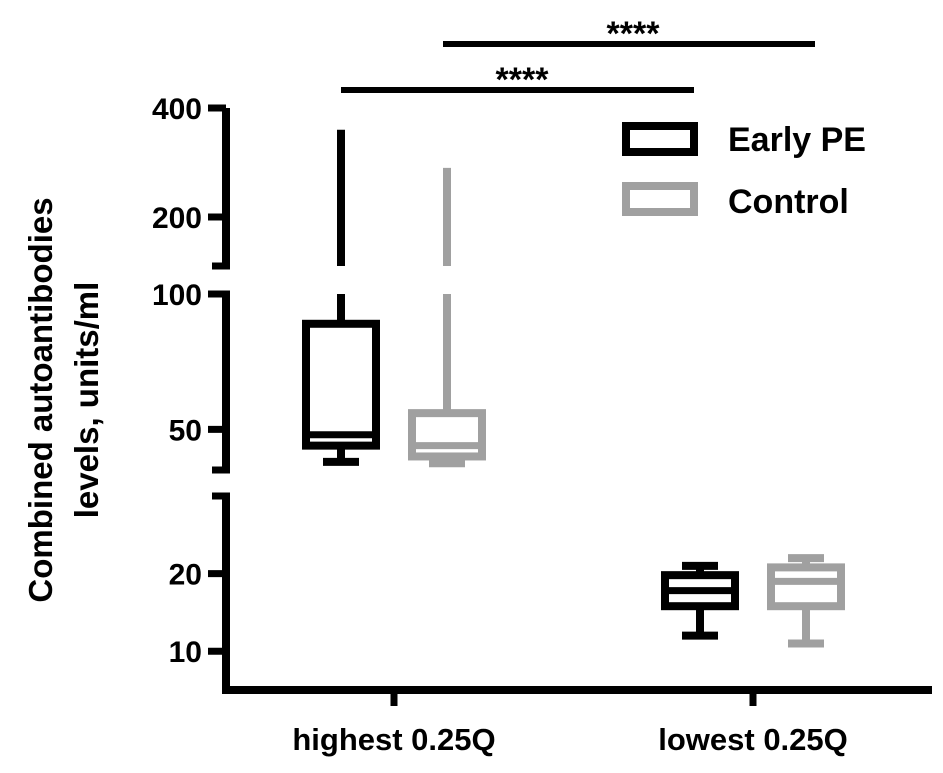 Image resolution: width=943 pixels, height=773 pixels. What do you see at coordinates (185, 575) in the screenshot?
I see `y-tick-label-20: 20` at bounding box center [185, 575].